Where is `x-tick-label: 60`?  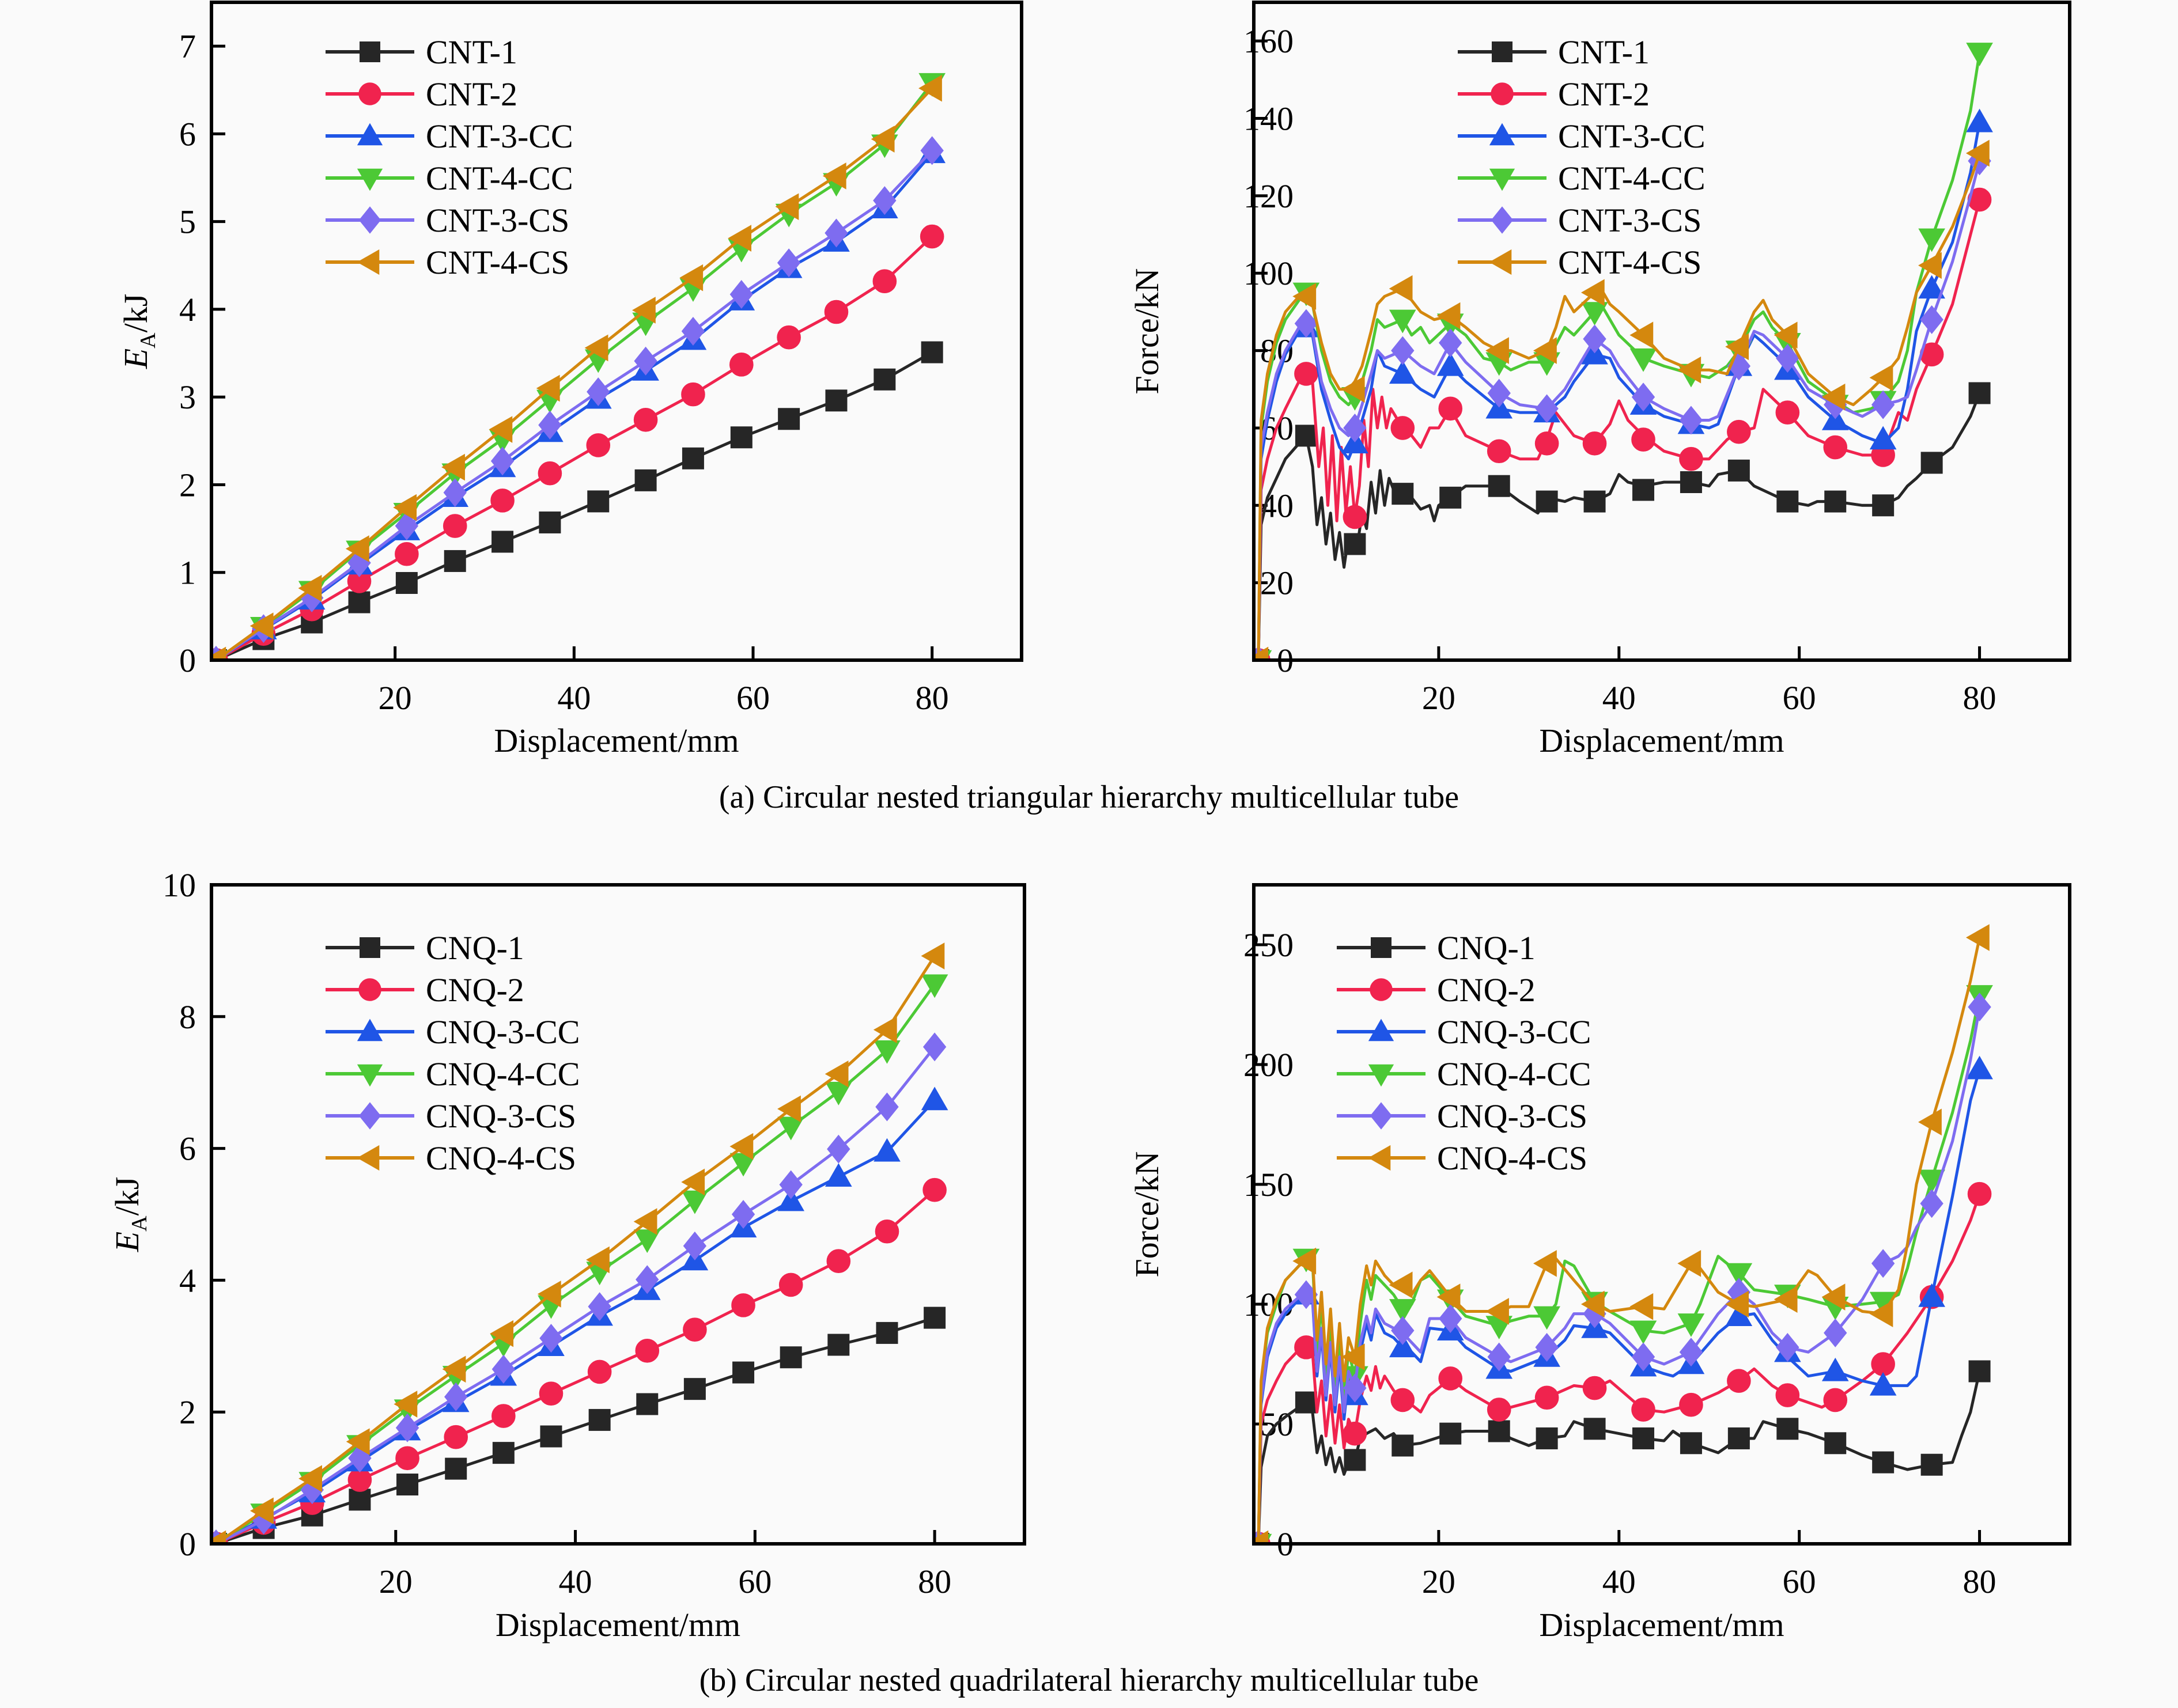
x-tick-label: 60 is located at coordinates (1799, 1581).